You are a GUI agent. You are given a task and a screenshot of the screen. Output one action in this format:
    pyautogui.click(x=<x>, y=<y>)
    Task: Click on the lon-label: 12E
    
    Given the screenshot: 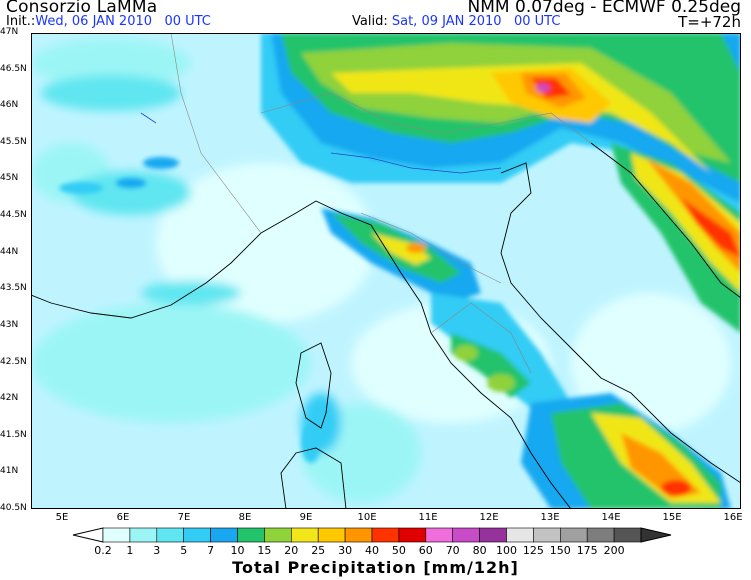 What is the action you would take?
    pyautogui.click(x=489, y=517)
    